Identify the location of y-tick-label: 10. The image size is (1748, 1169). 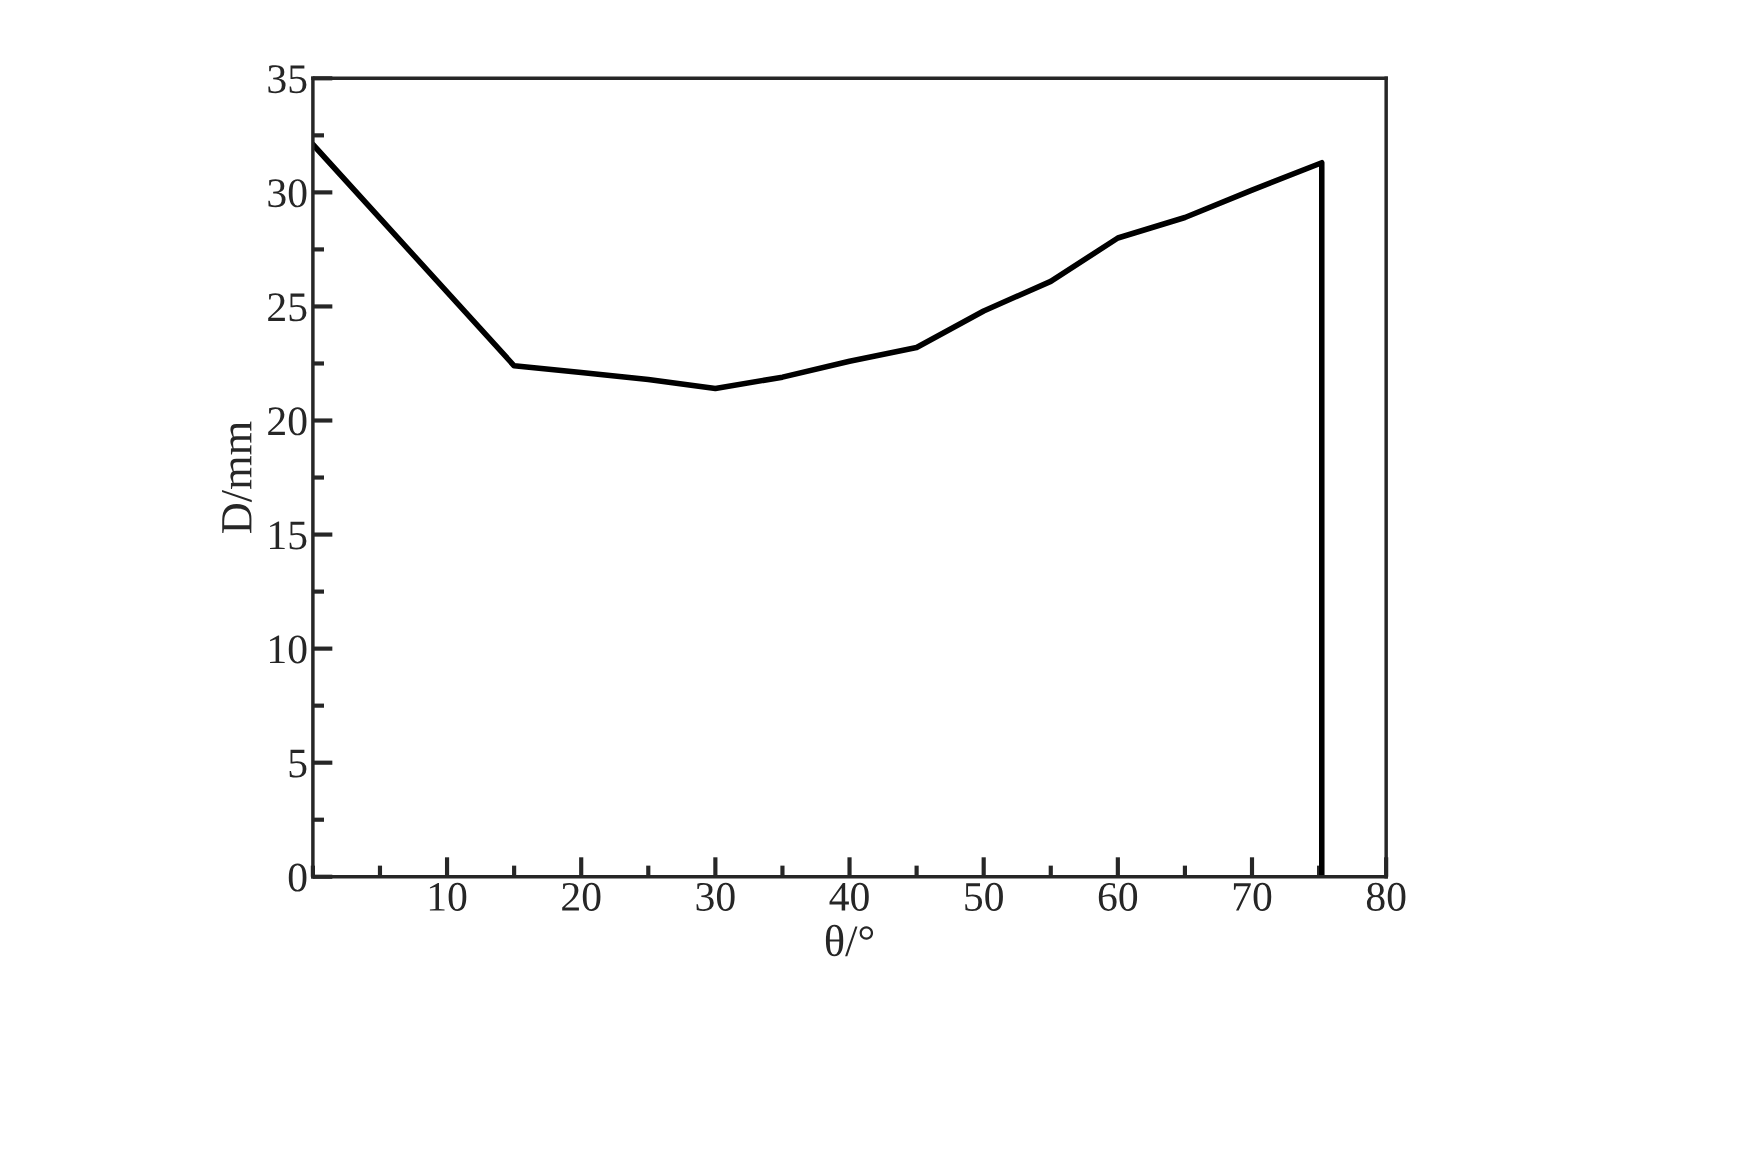
(288, 649).